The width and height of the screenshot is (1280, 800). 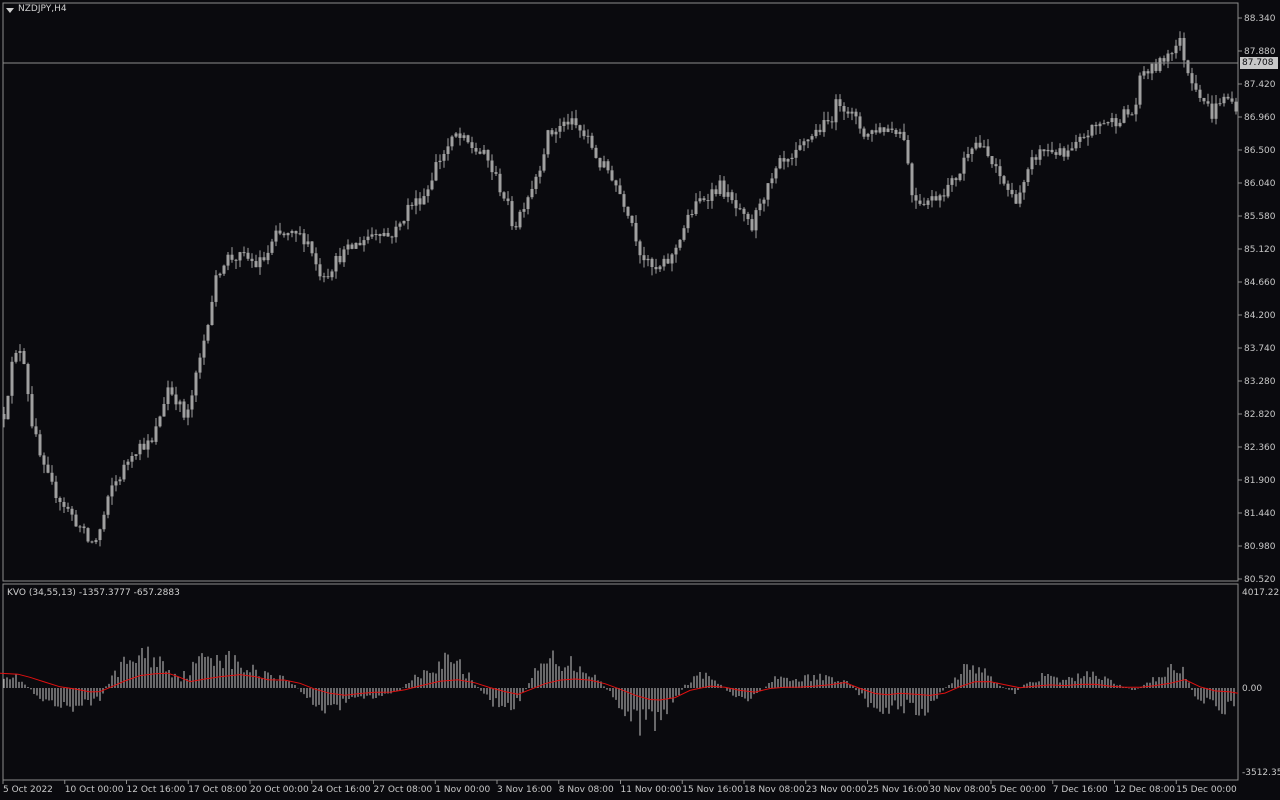 What do you see at coordinates (1018, 790) in the screenshot?
I see `time-tick-label: 5 Dec 00:00` at bounding box center [1018, 790].